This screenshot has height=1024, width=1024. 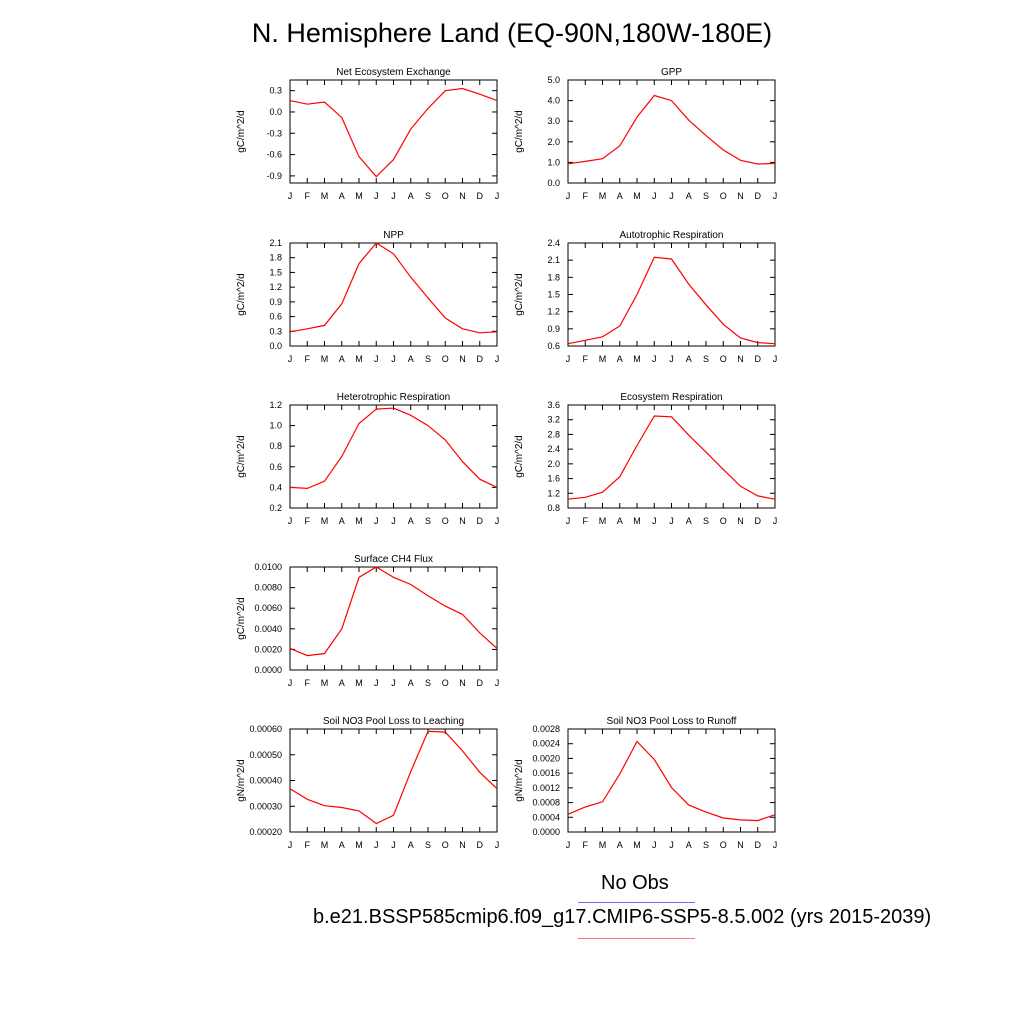 What do you see at coordinates (553, 346) in the screenshot?
I see `y-tick-label: 0.6` at bounding box center [553, 346].